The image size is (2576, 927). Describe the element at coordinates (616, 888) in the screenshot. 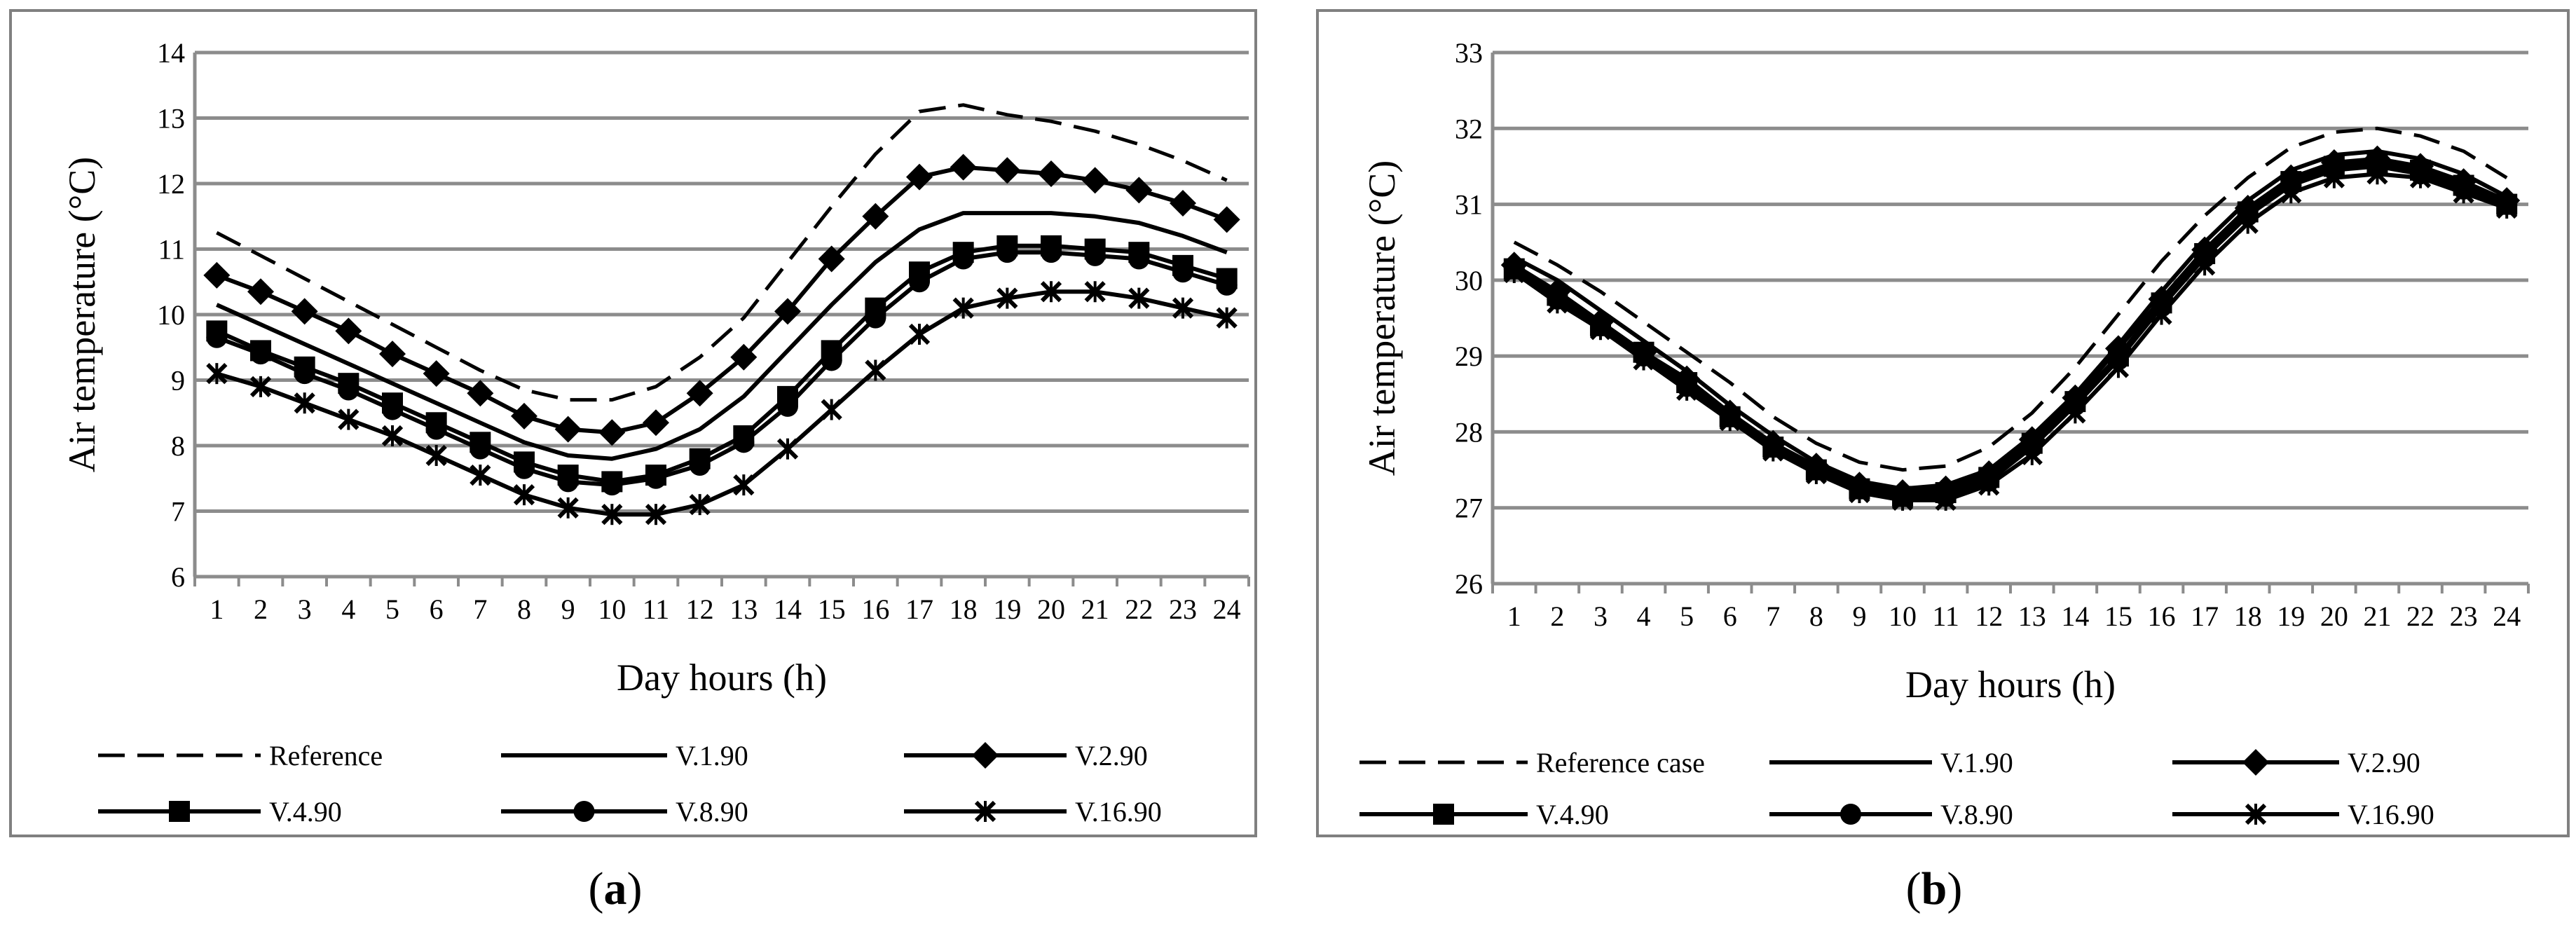

I see `panel-caption: (a)` at that location.